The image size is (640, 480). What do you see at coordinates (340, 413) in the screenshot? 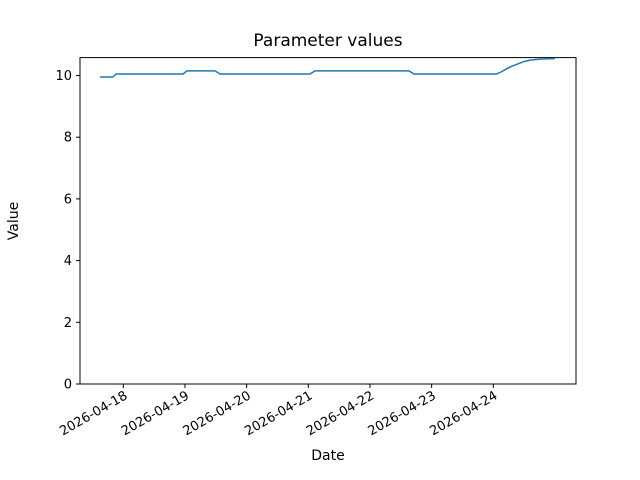
I see `x-tick-label: 2026-04-22` at bounding box center [340, 413].